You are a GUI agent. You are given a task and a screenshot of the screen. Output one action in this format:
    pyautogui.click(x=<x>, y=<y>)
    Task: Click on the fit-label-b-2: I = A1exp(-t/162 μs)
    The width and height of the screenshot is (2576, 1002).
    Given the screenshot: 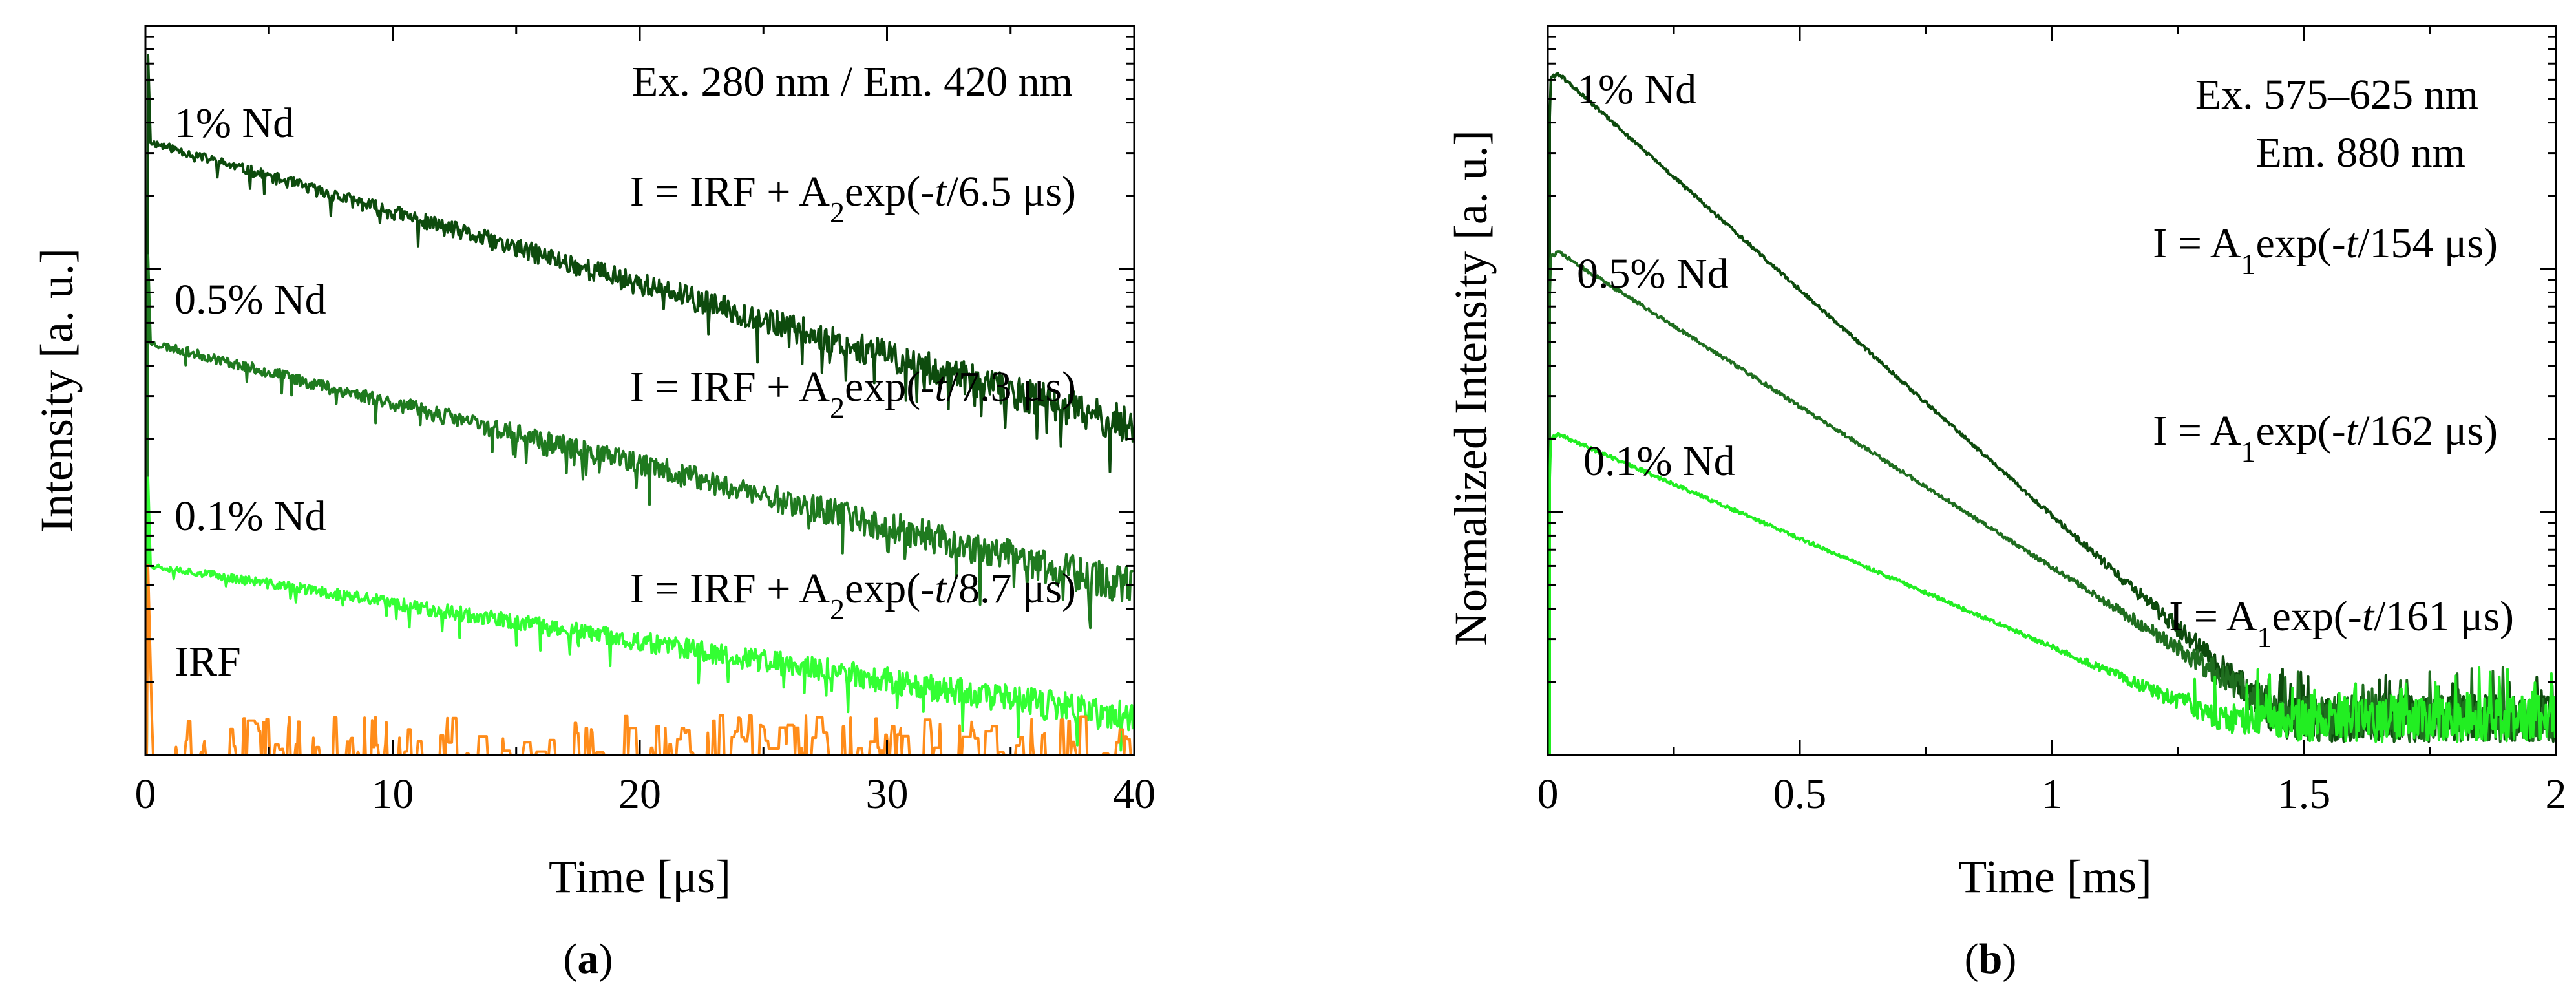 What is the action you would take?
    pyautogui.click(x=2325, y=438)
    